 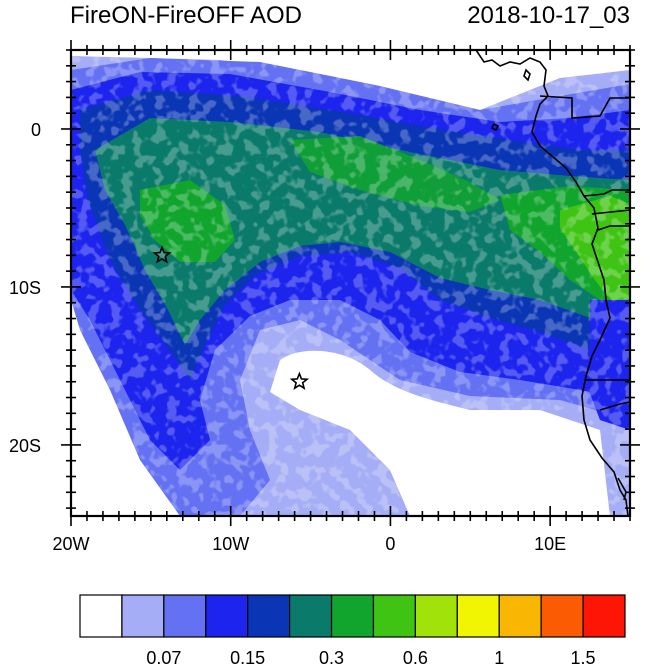 What do you see at coordinates (550, 544) in the screenshot?
I see `x-tick-label: 10E` at bounding box center [550, 544].